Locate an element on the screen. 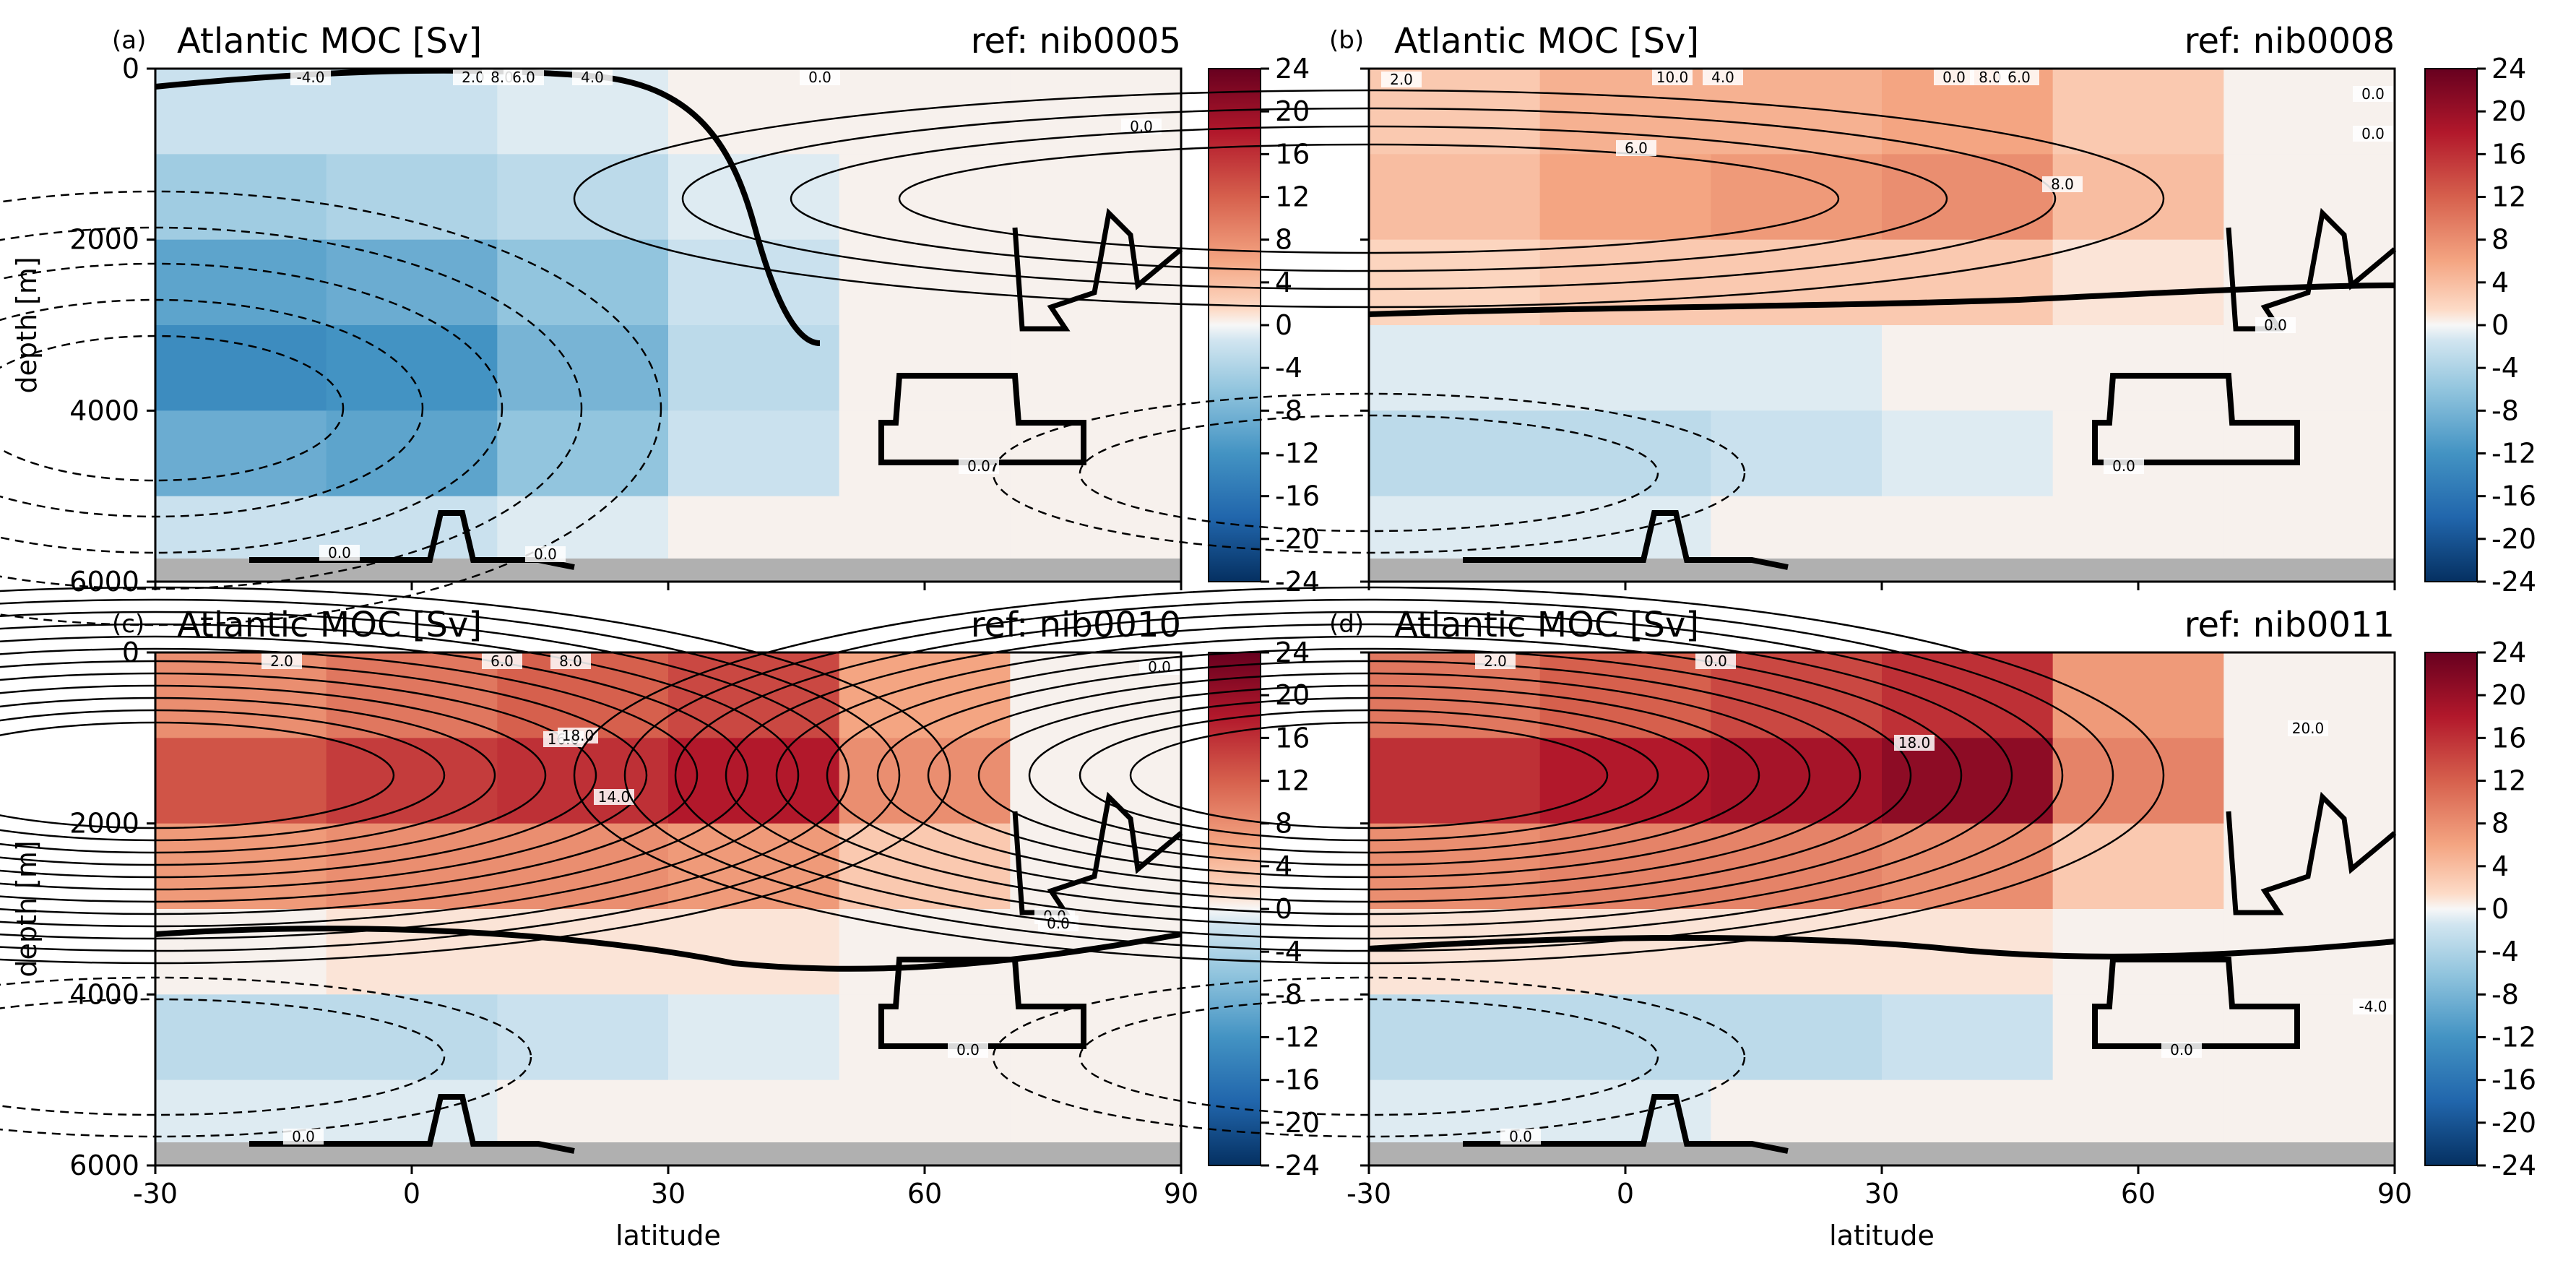 The width and height of the screenshot is (2576, 1263). panel-ref: ref: nib0005 is located at coordinates (1076, 41).